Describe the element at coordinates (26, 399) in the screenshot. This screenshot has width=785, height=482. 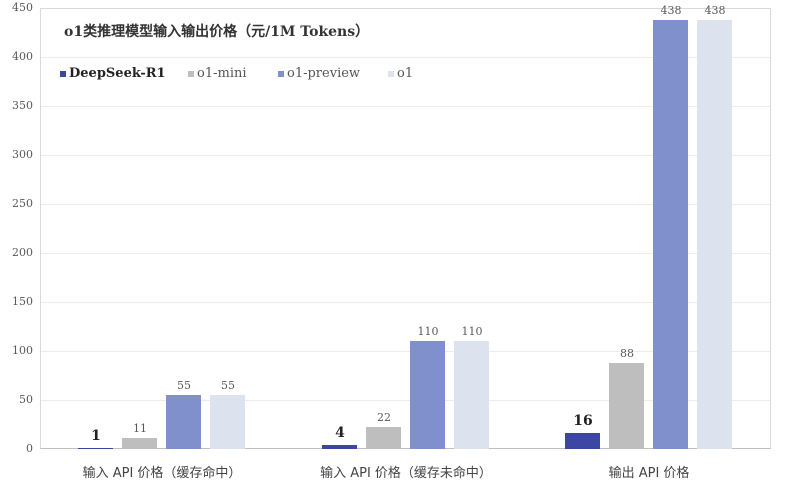
I see `y-tick-label: 50` at that location.